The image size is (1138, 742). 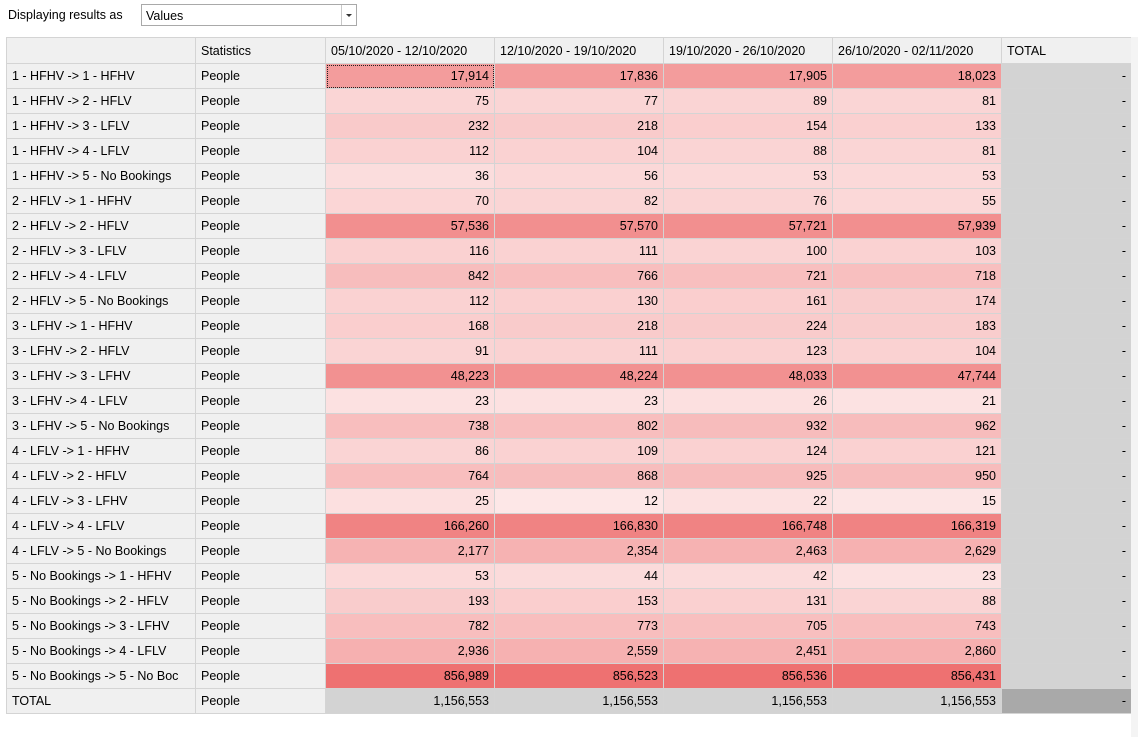 What do you see at coordinates (917, 651) in the screenshot?
I see `value-cell: 2,860` at bounding box center [917, 651].